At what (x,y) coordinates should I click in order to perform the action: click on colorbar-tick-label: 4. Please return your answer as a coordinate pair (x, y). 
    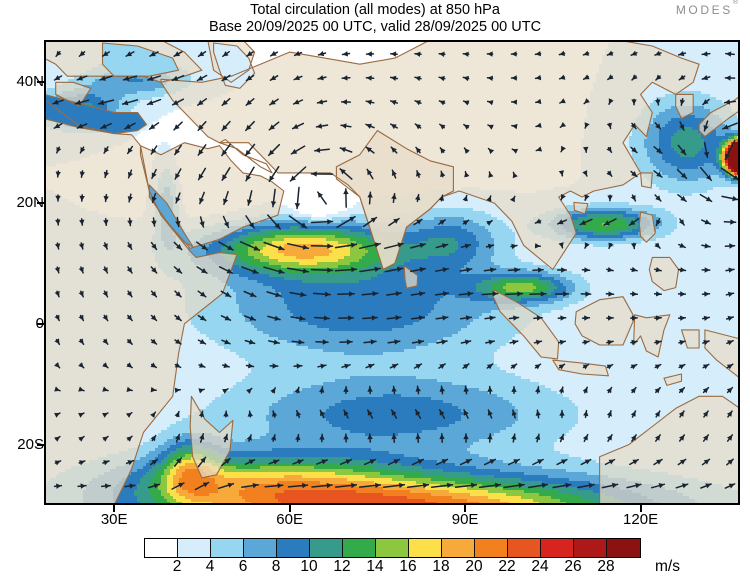
    Looking at the image, I should click on (210, 567).